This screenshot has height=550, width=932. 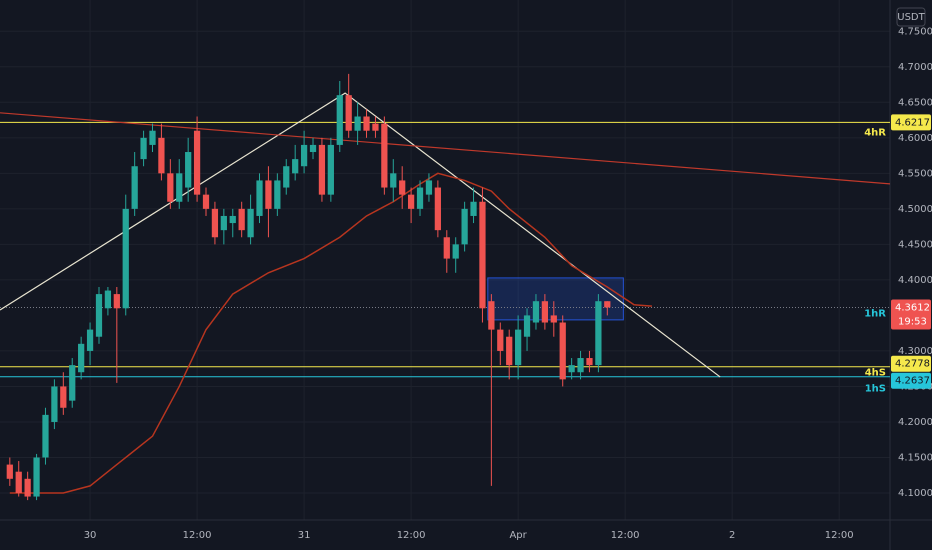 What do you see at coordinates (915, 209) in the screenshot?
I see `y-tick-label: 4.5000` at bounding box center [915, 209].